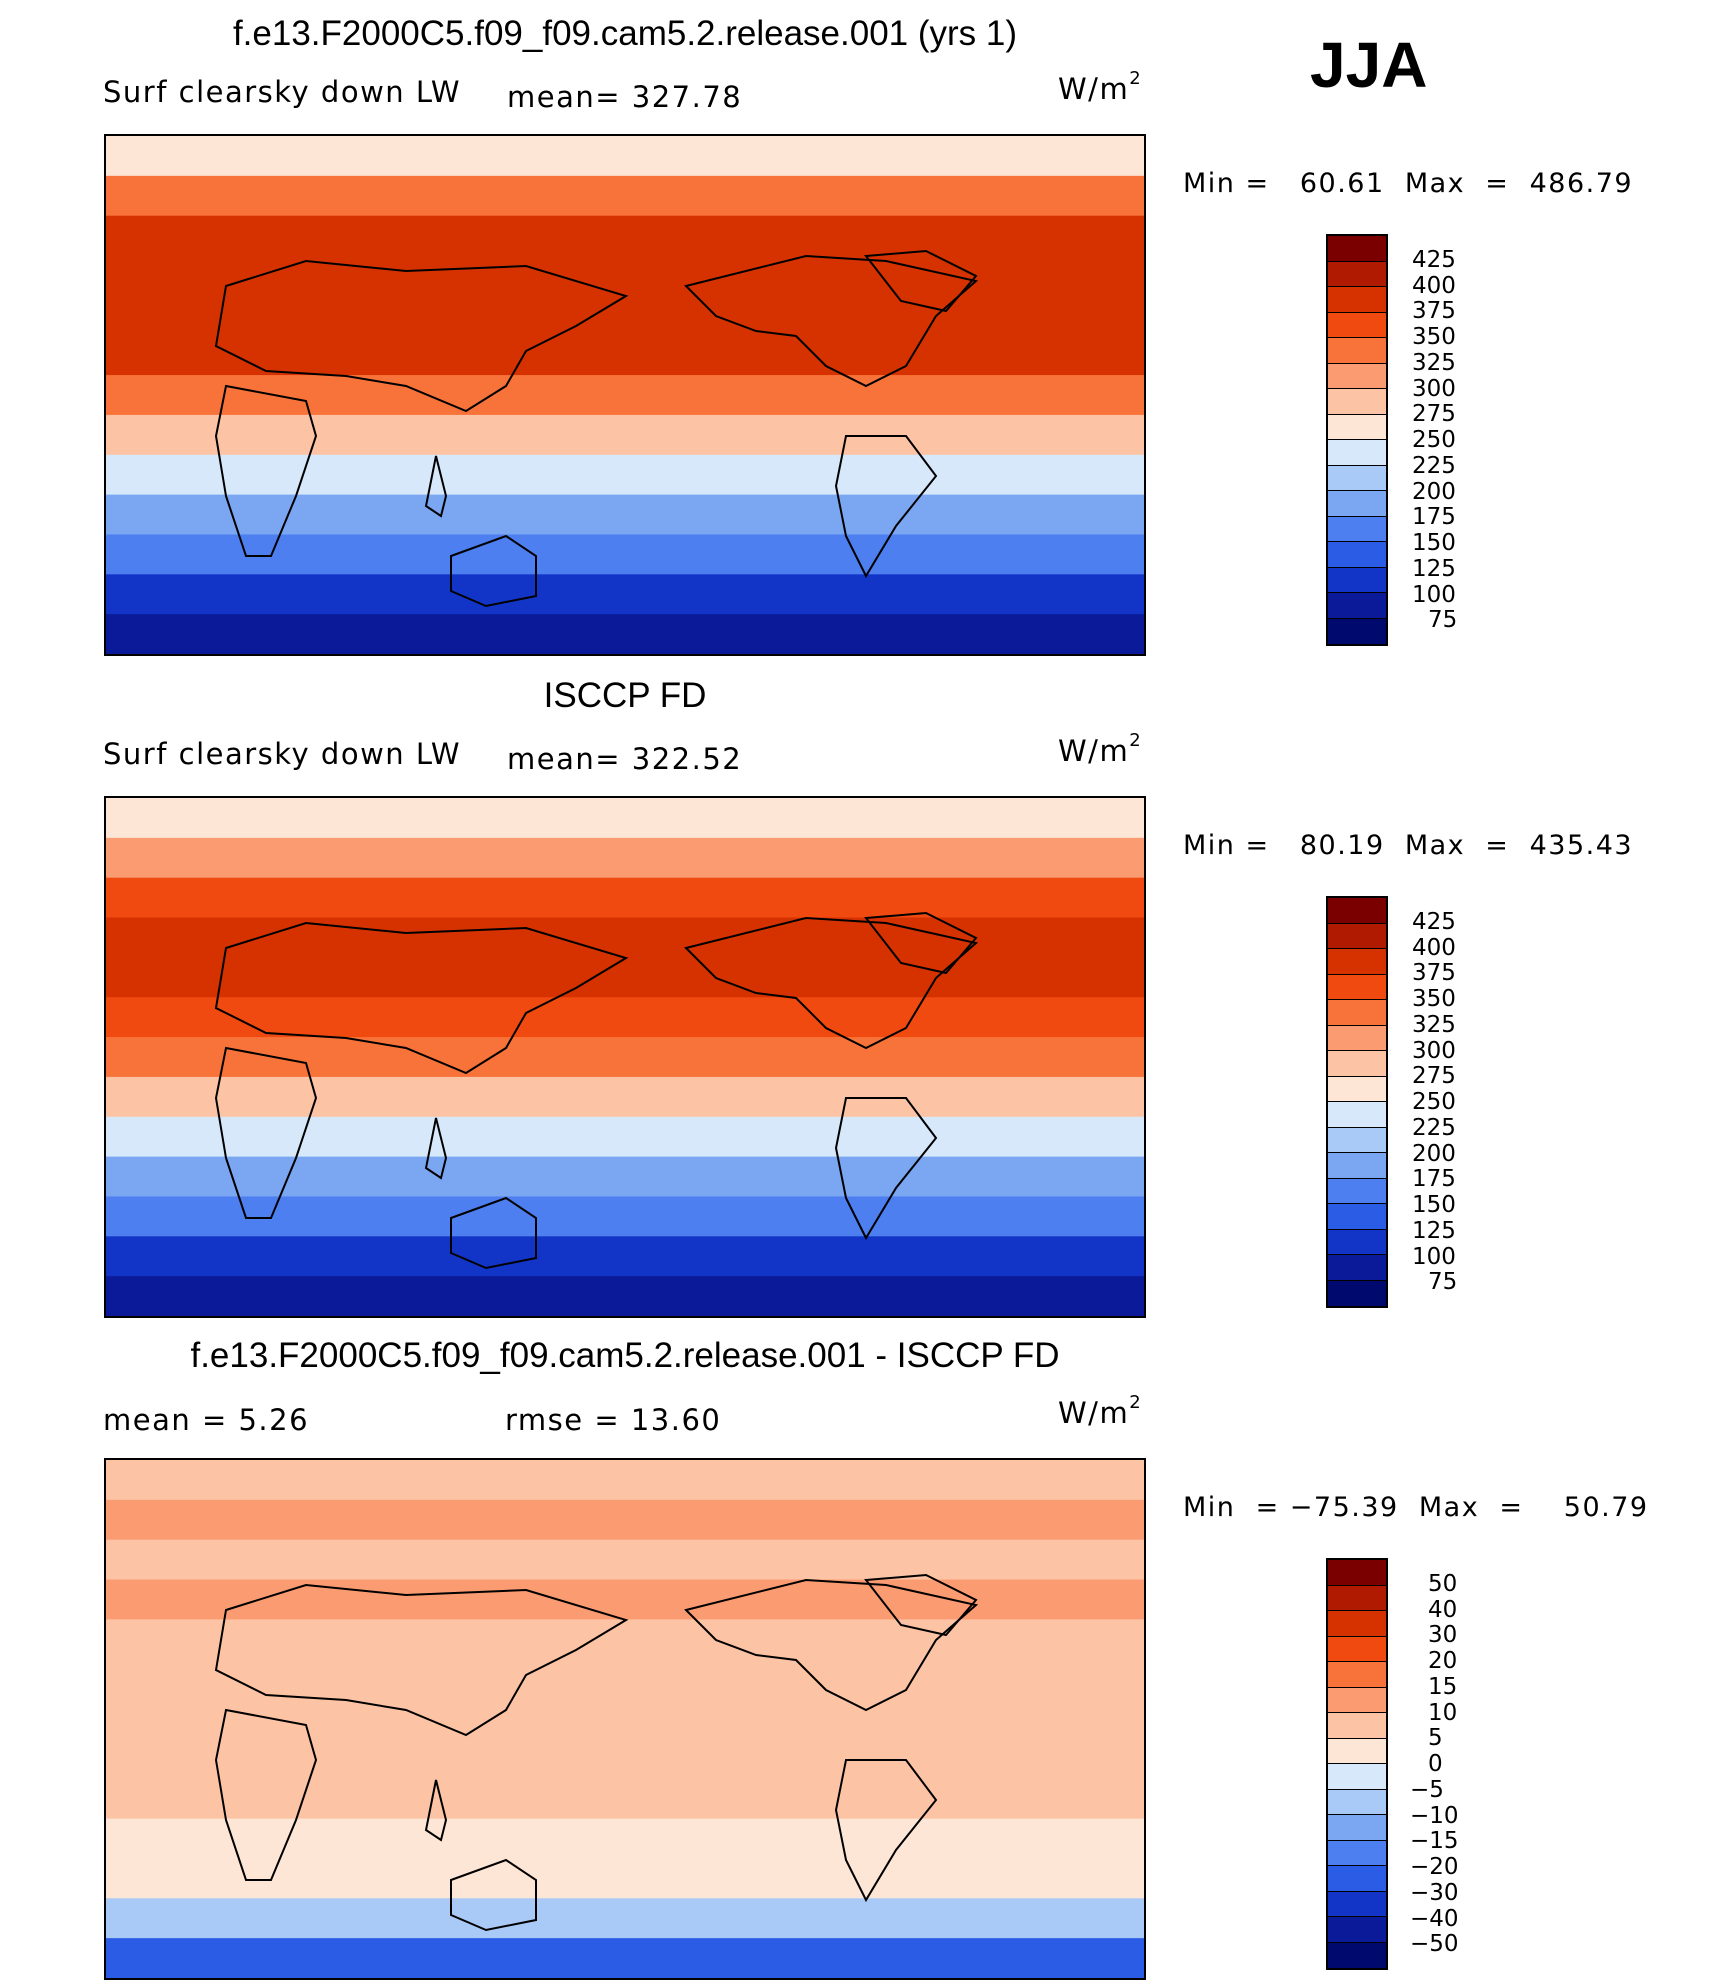  I want to click on units-label-diff: W/m2, so click(1099, 1411).